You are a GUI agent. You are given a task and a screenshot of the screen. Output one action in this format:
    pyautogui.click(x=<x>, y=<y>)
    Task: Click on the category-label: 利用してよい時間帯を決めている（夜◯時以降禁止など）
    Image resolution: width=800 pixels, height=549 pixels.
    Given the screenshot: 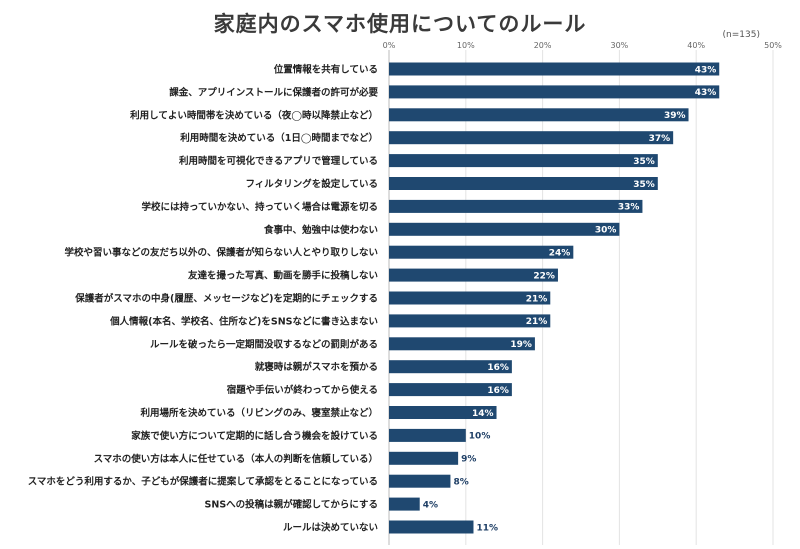 What is the action you would take?
    pyautogui.click(x=253, y=115)
    